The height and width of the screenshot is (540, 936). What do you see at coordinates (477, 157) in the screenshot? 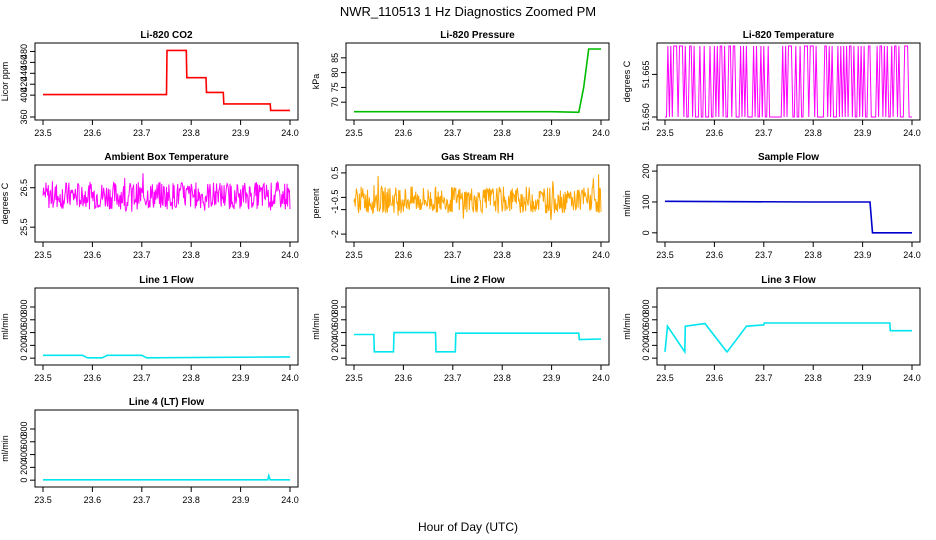
I see `panel-title: Gas Stream RH` at bounding box center [477, 157].